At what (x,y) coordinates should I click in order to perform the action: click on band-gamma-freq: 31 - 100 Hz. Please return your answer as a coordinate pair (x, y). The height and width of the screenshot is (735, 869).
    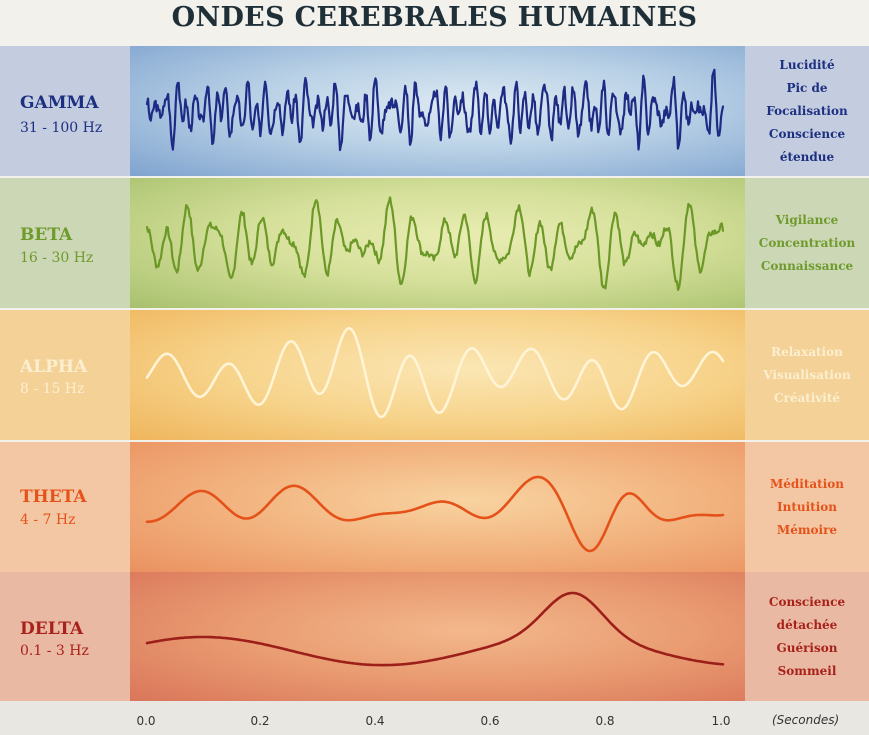
    Looking at the image, I should click on (61, 128).